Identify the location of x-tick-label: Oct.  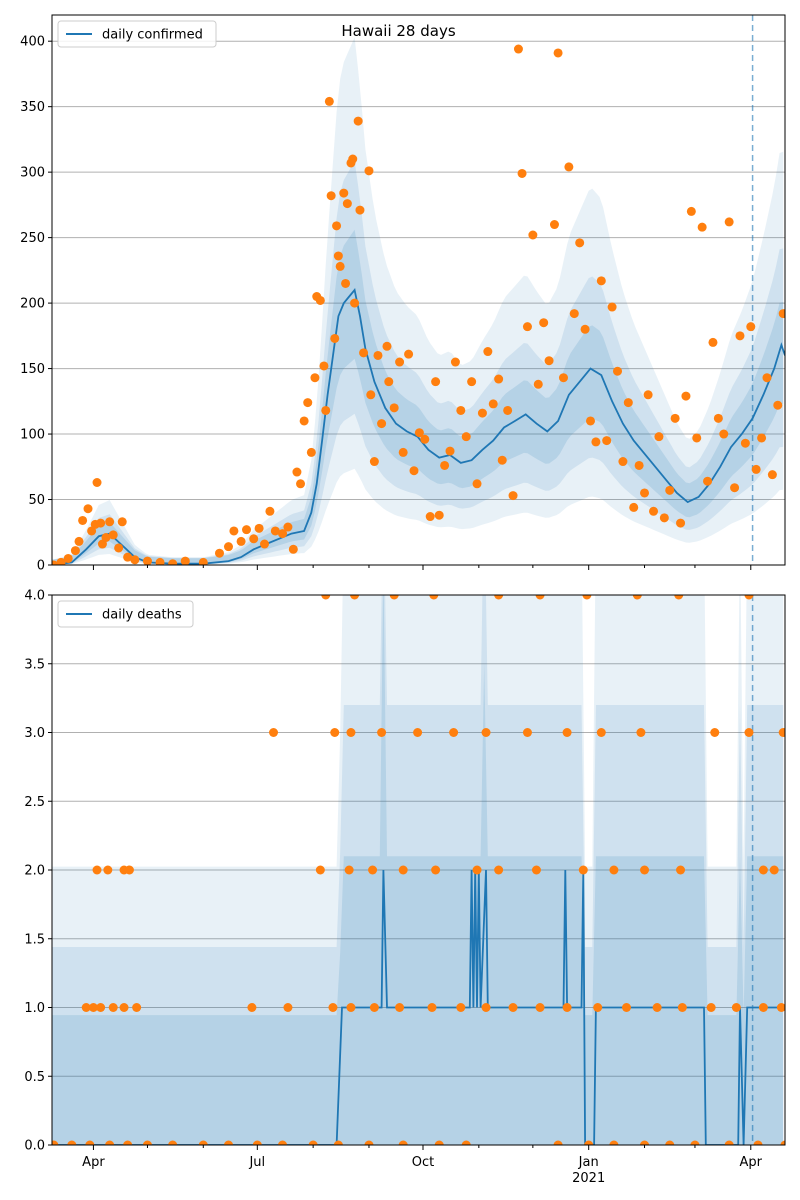
(423, 1162).